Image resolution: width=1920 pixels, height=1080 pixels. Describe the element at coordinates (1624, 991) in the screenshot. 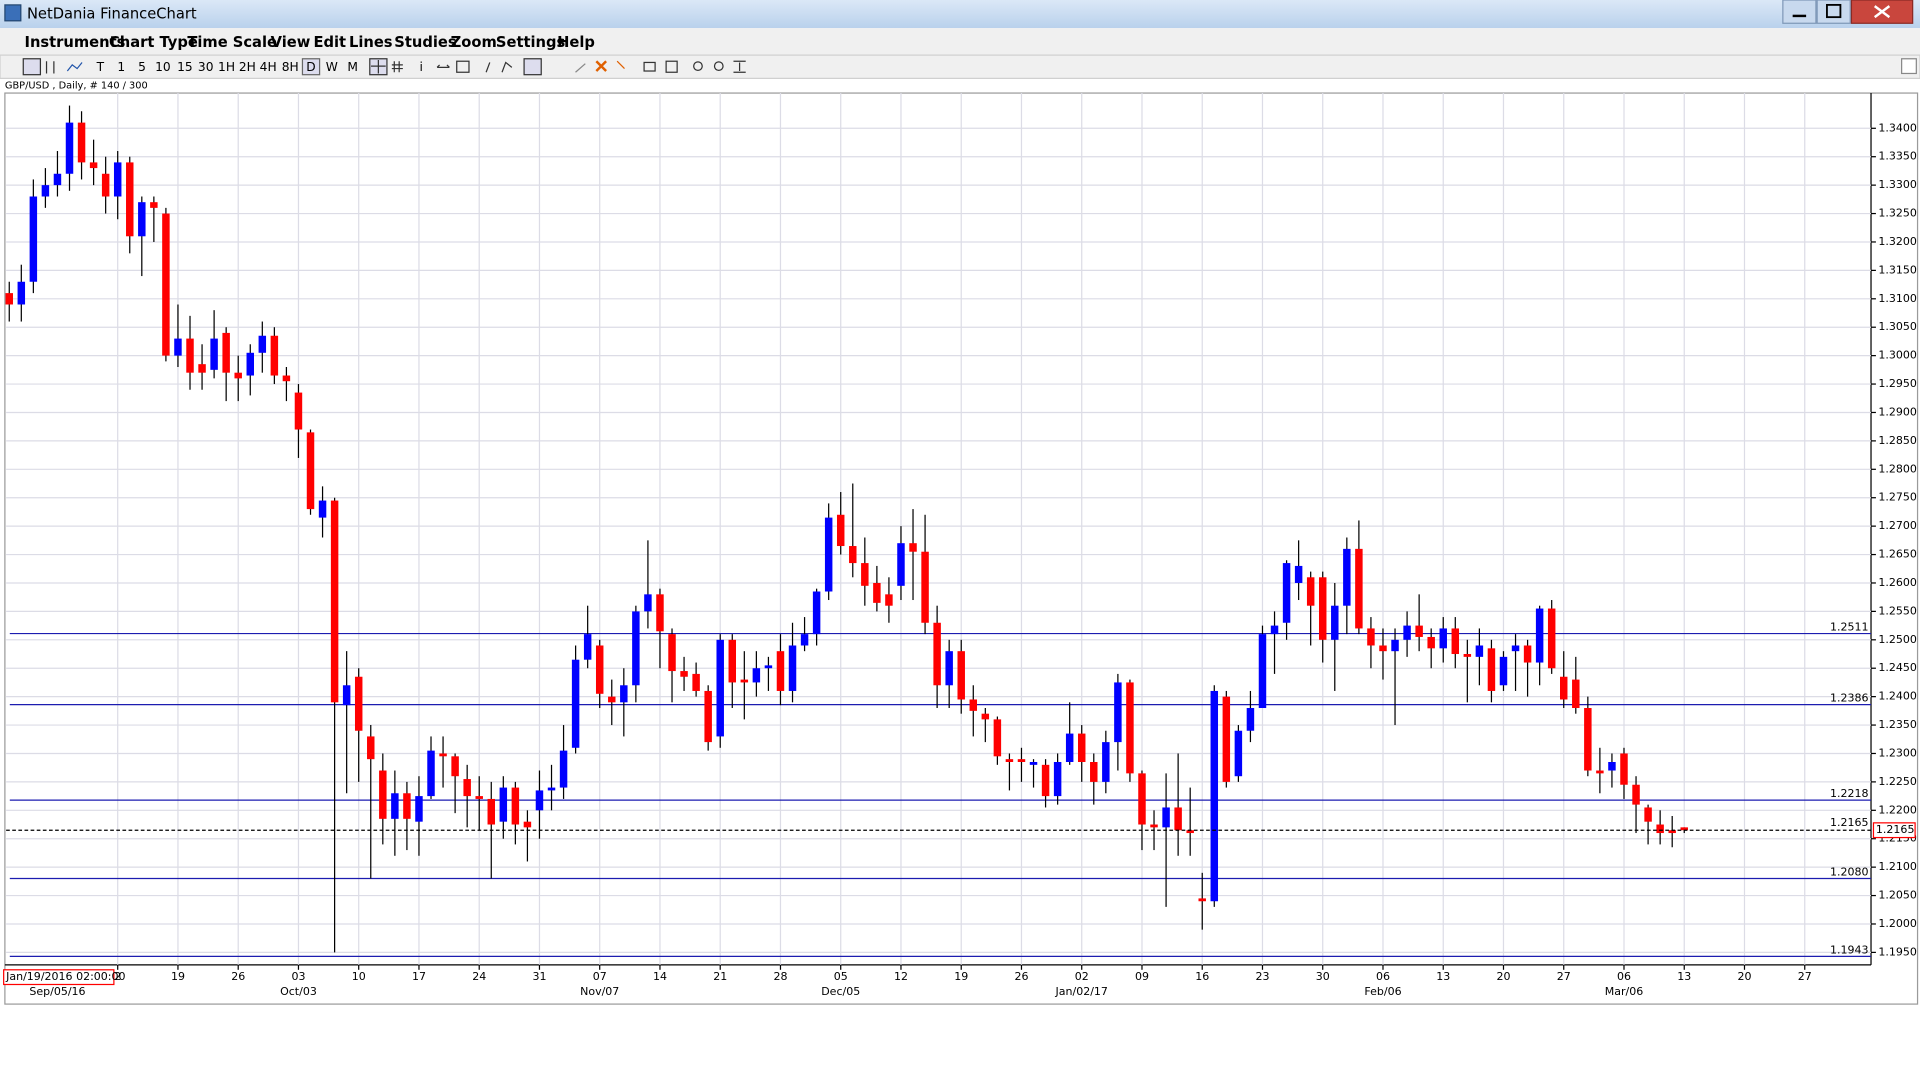

I see `x-major-label: Mar/06` at that location.